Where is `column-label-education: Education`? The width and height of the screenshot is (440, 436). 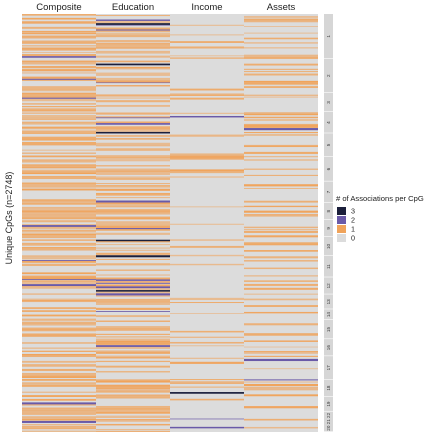
column-label-education: Education is located at coordinates (133, 7).